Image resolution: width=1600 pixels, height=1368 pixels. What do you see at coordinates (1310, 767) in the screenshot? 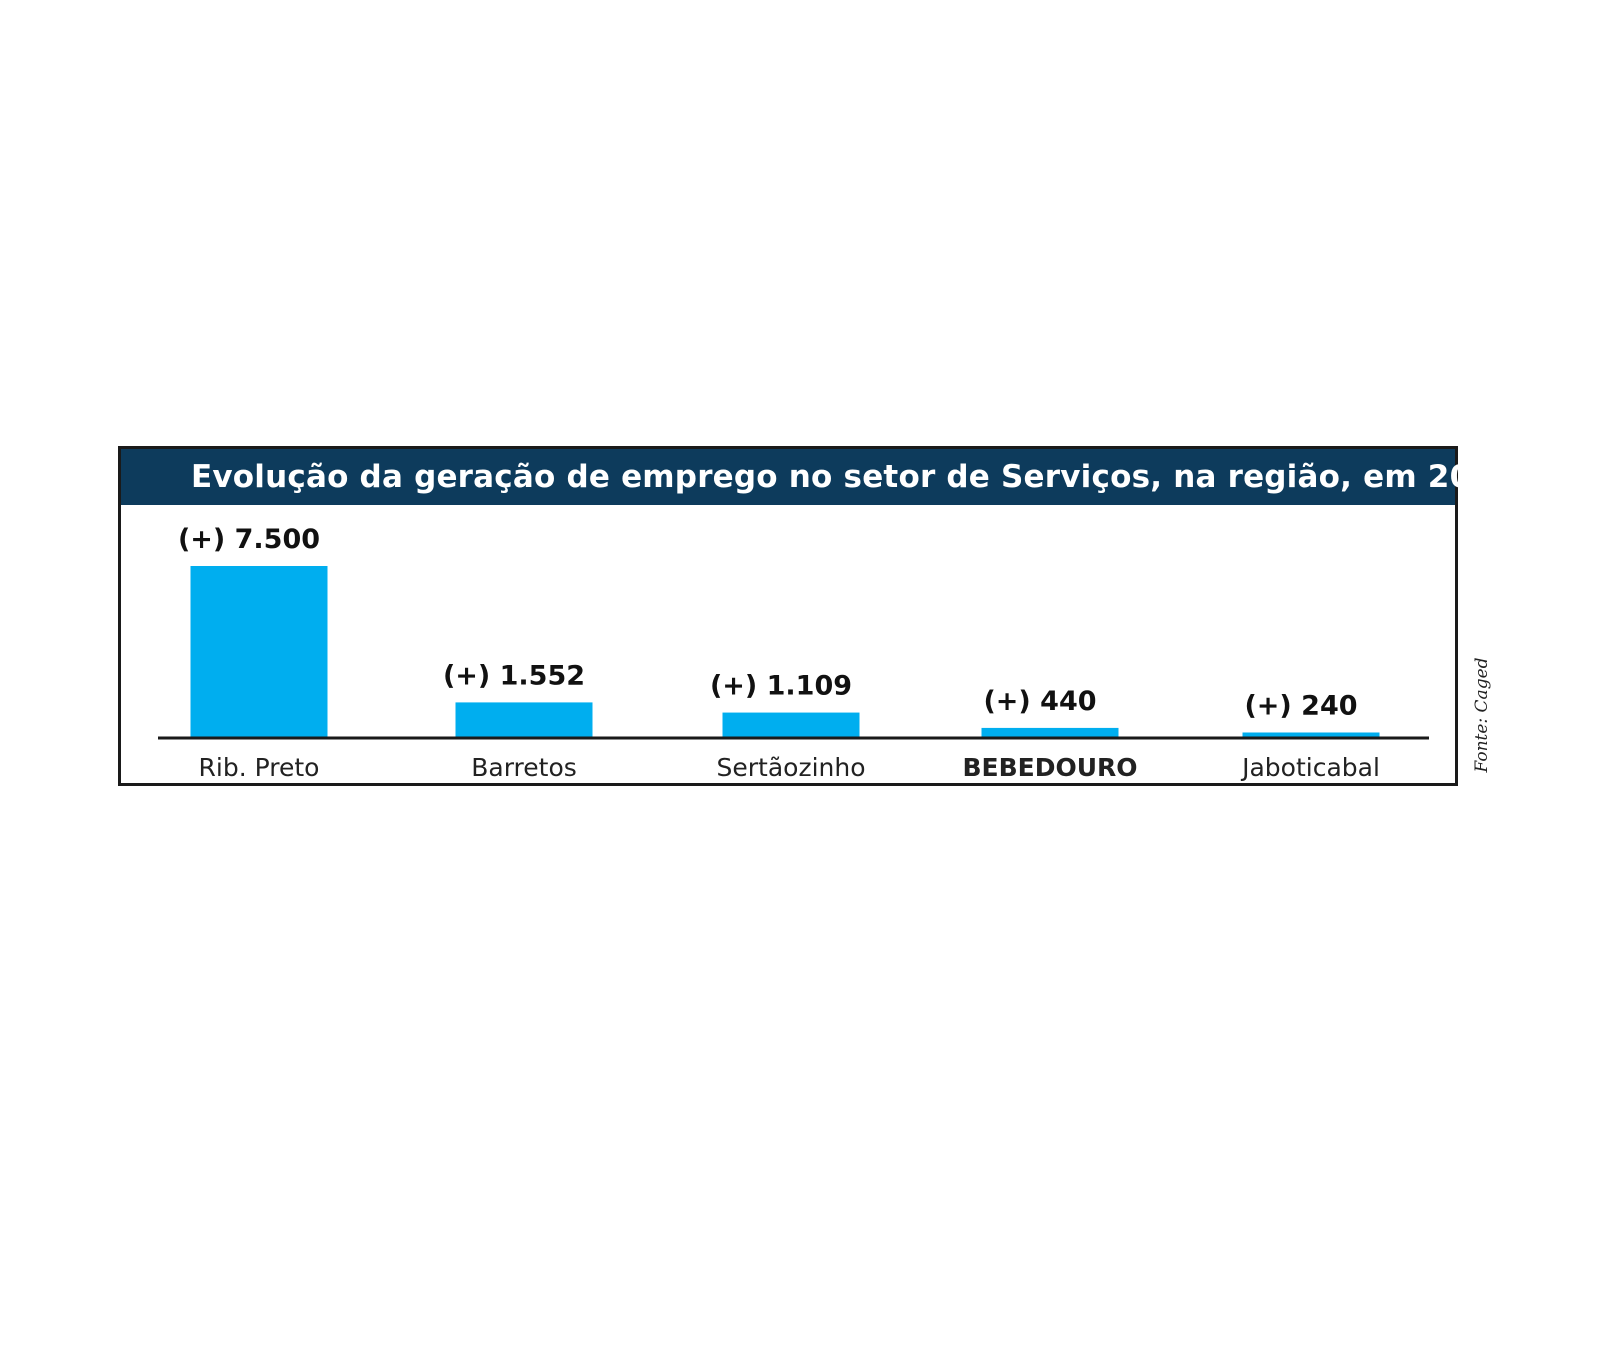
I see `category-label-5: Jaboticabal` at bounding box center [1310, 767].